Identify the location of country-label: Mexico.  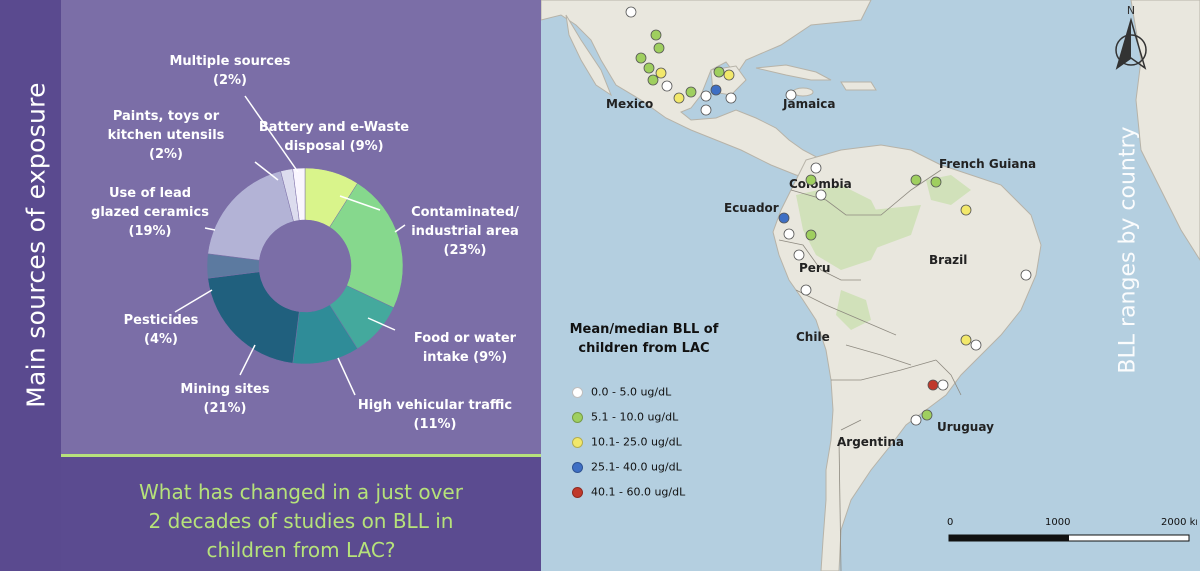
(629, 104).